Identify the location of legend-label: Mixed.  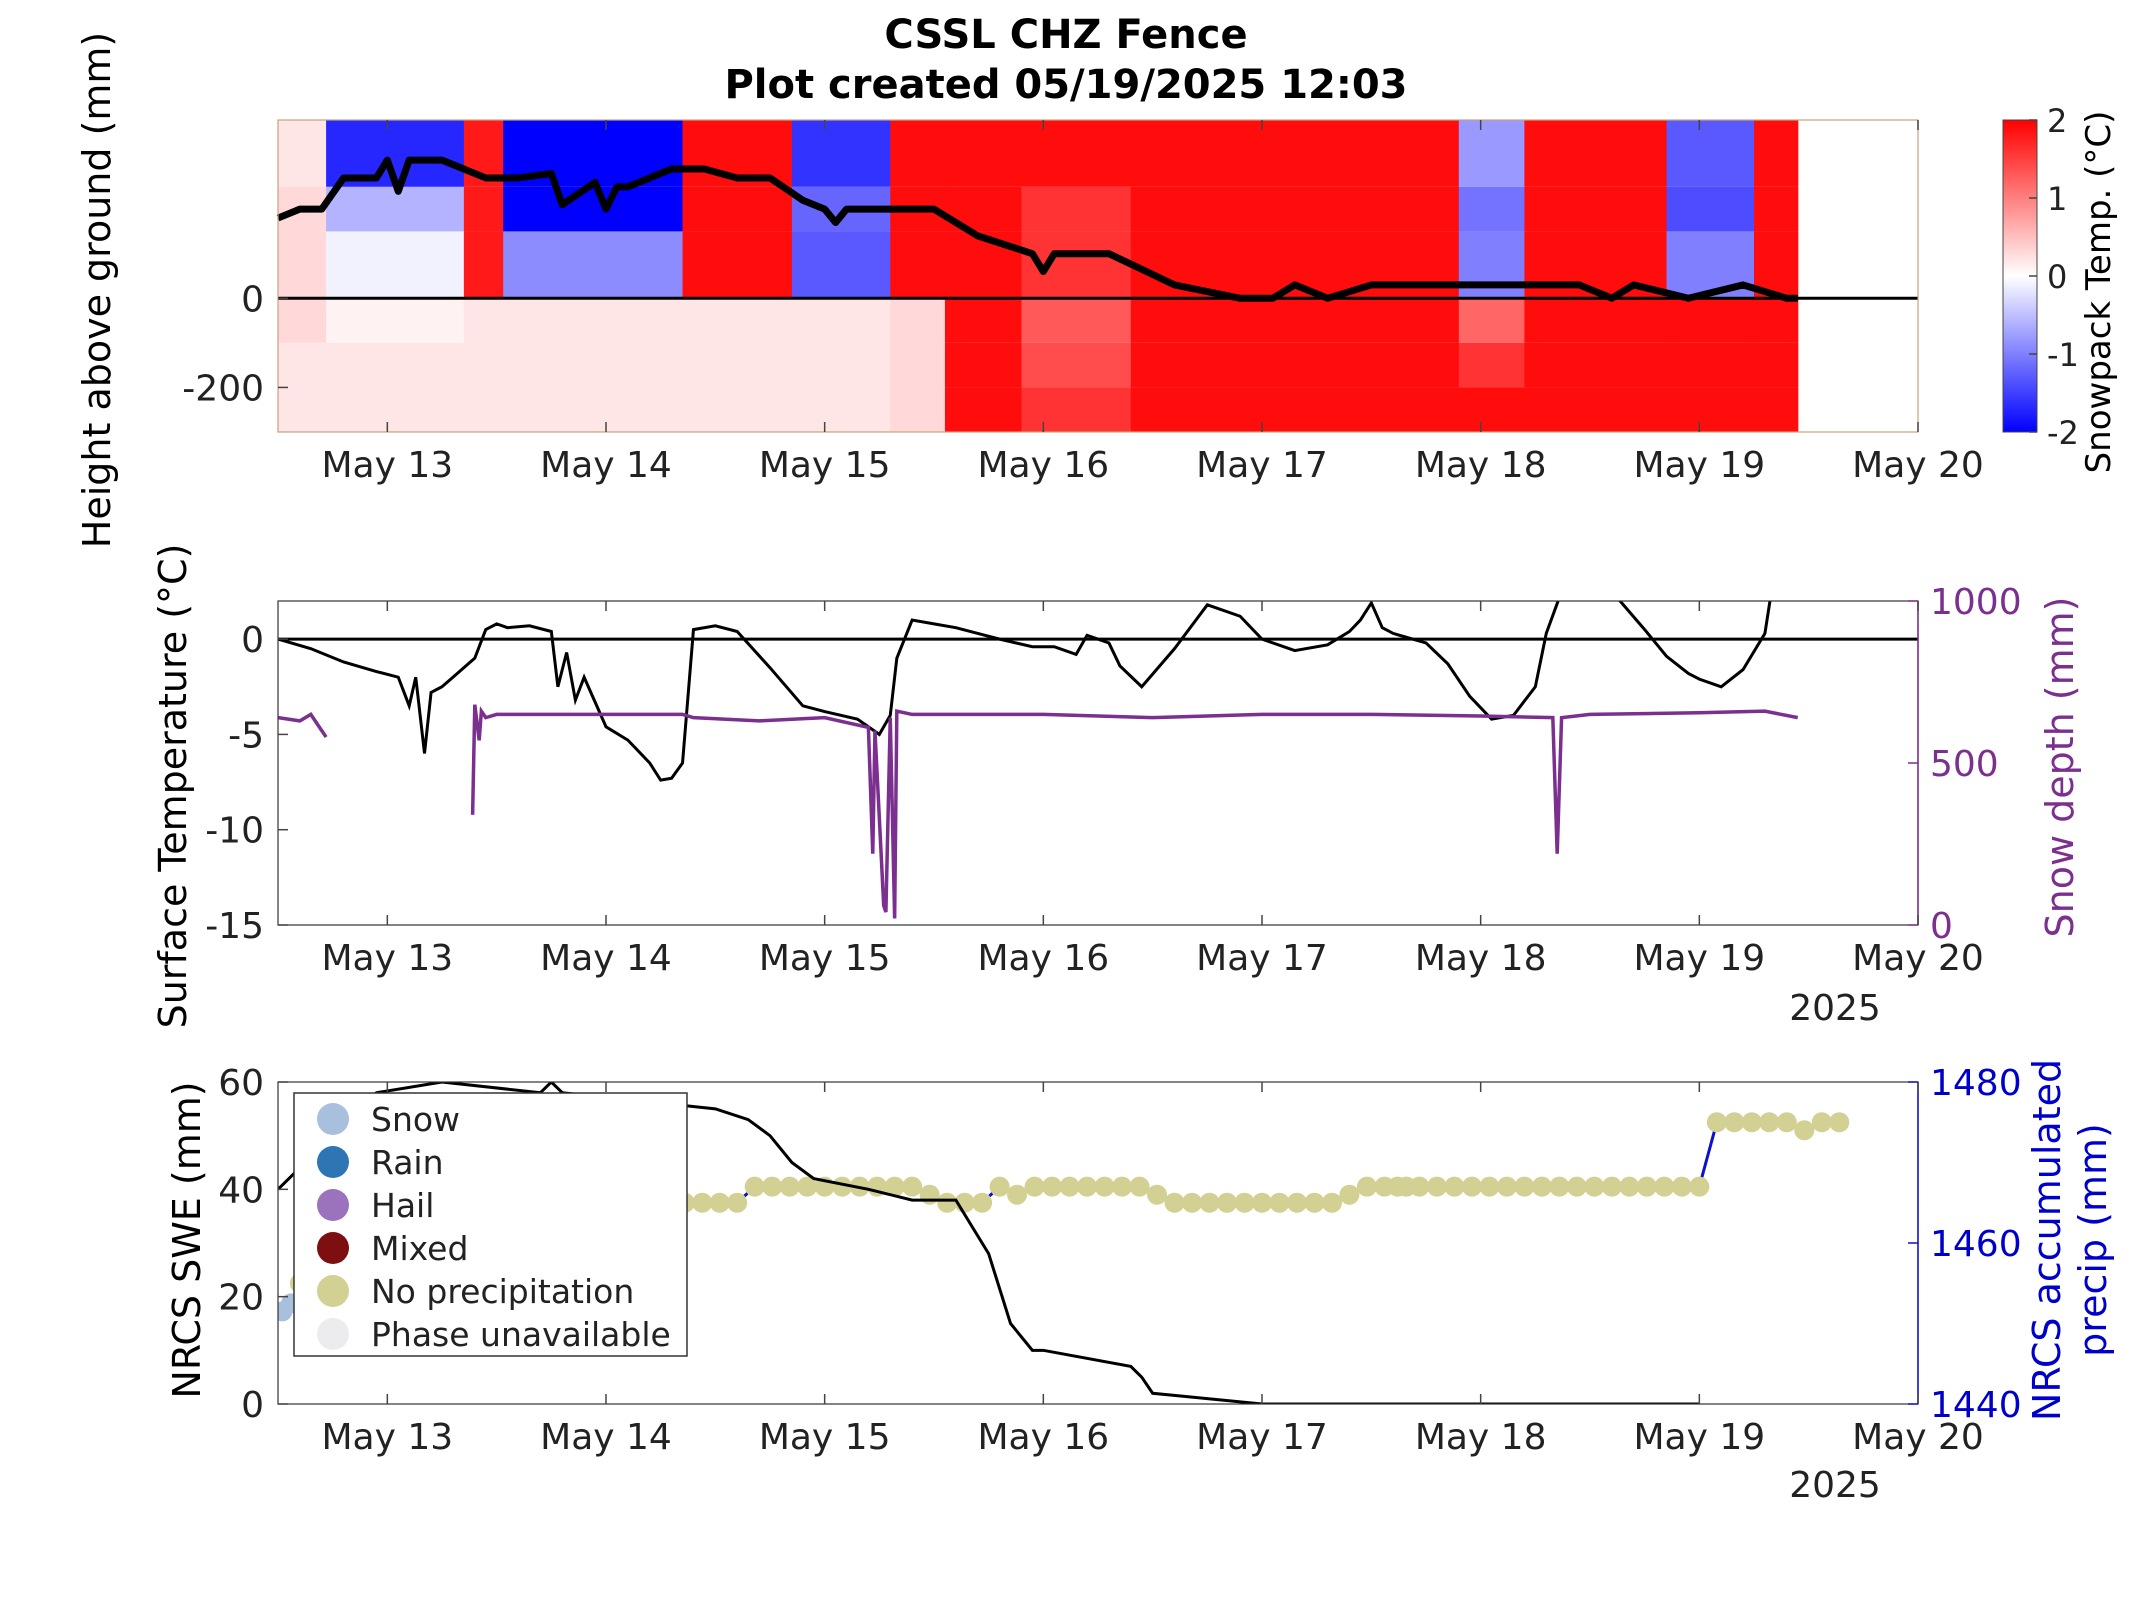
(419, 1248).